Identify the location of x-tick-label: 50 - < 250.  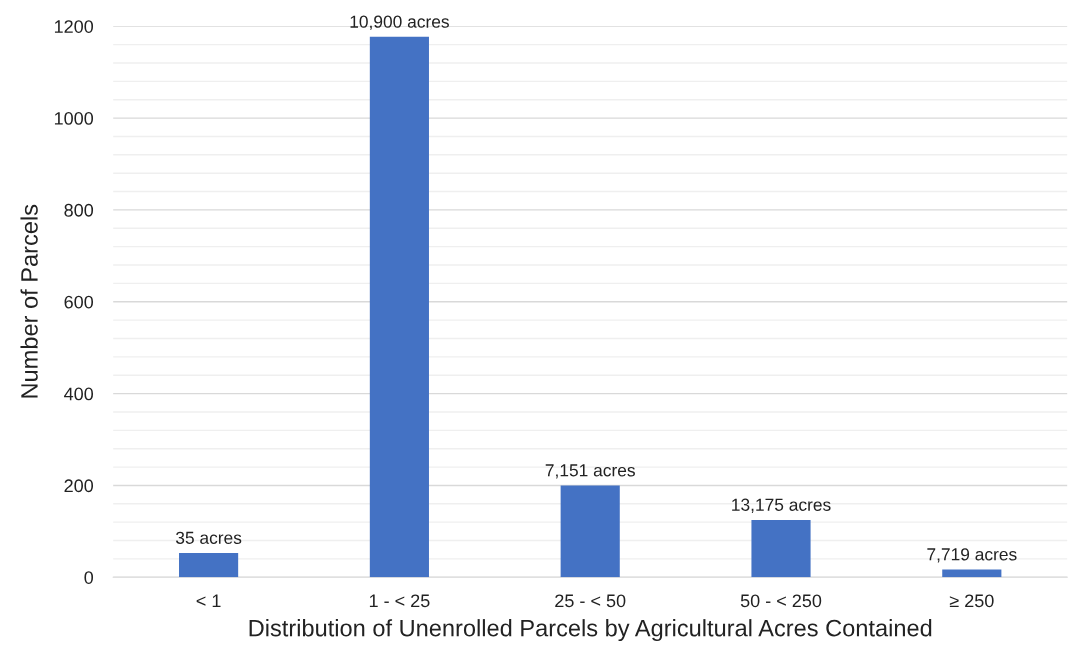
(781, 601).